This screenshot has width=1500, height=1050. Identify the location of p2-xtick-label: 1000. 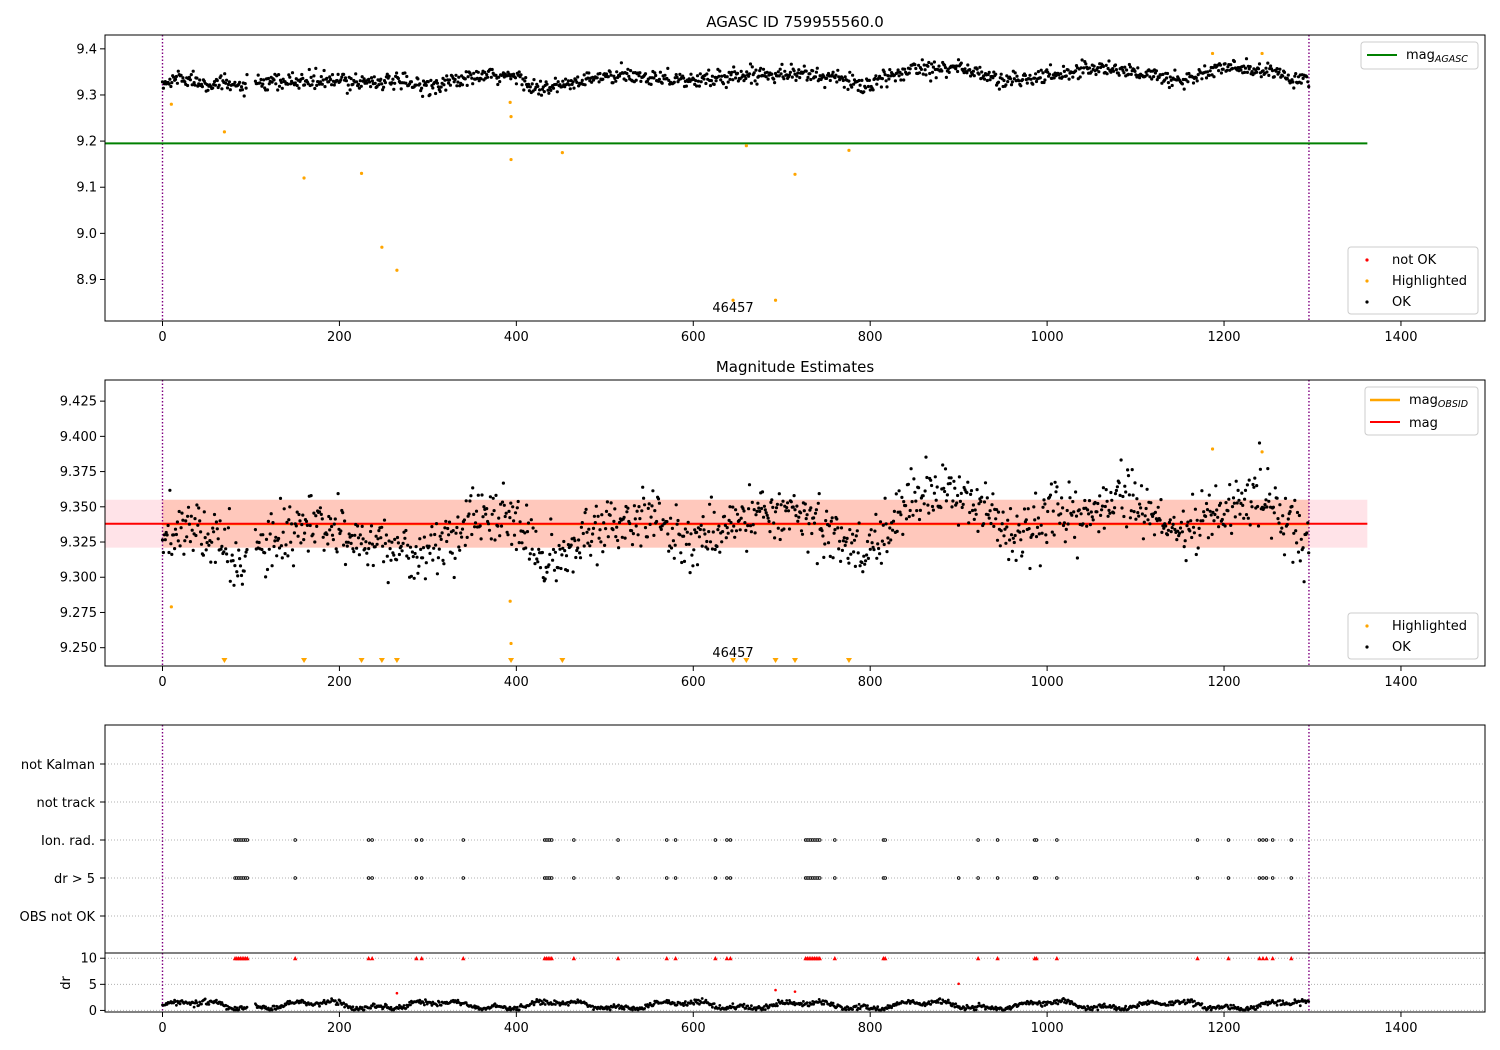
(1047, 682).